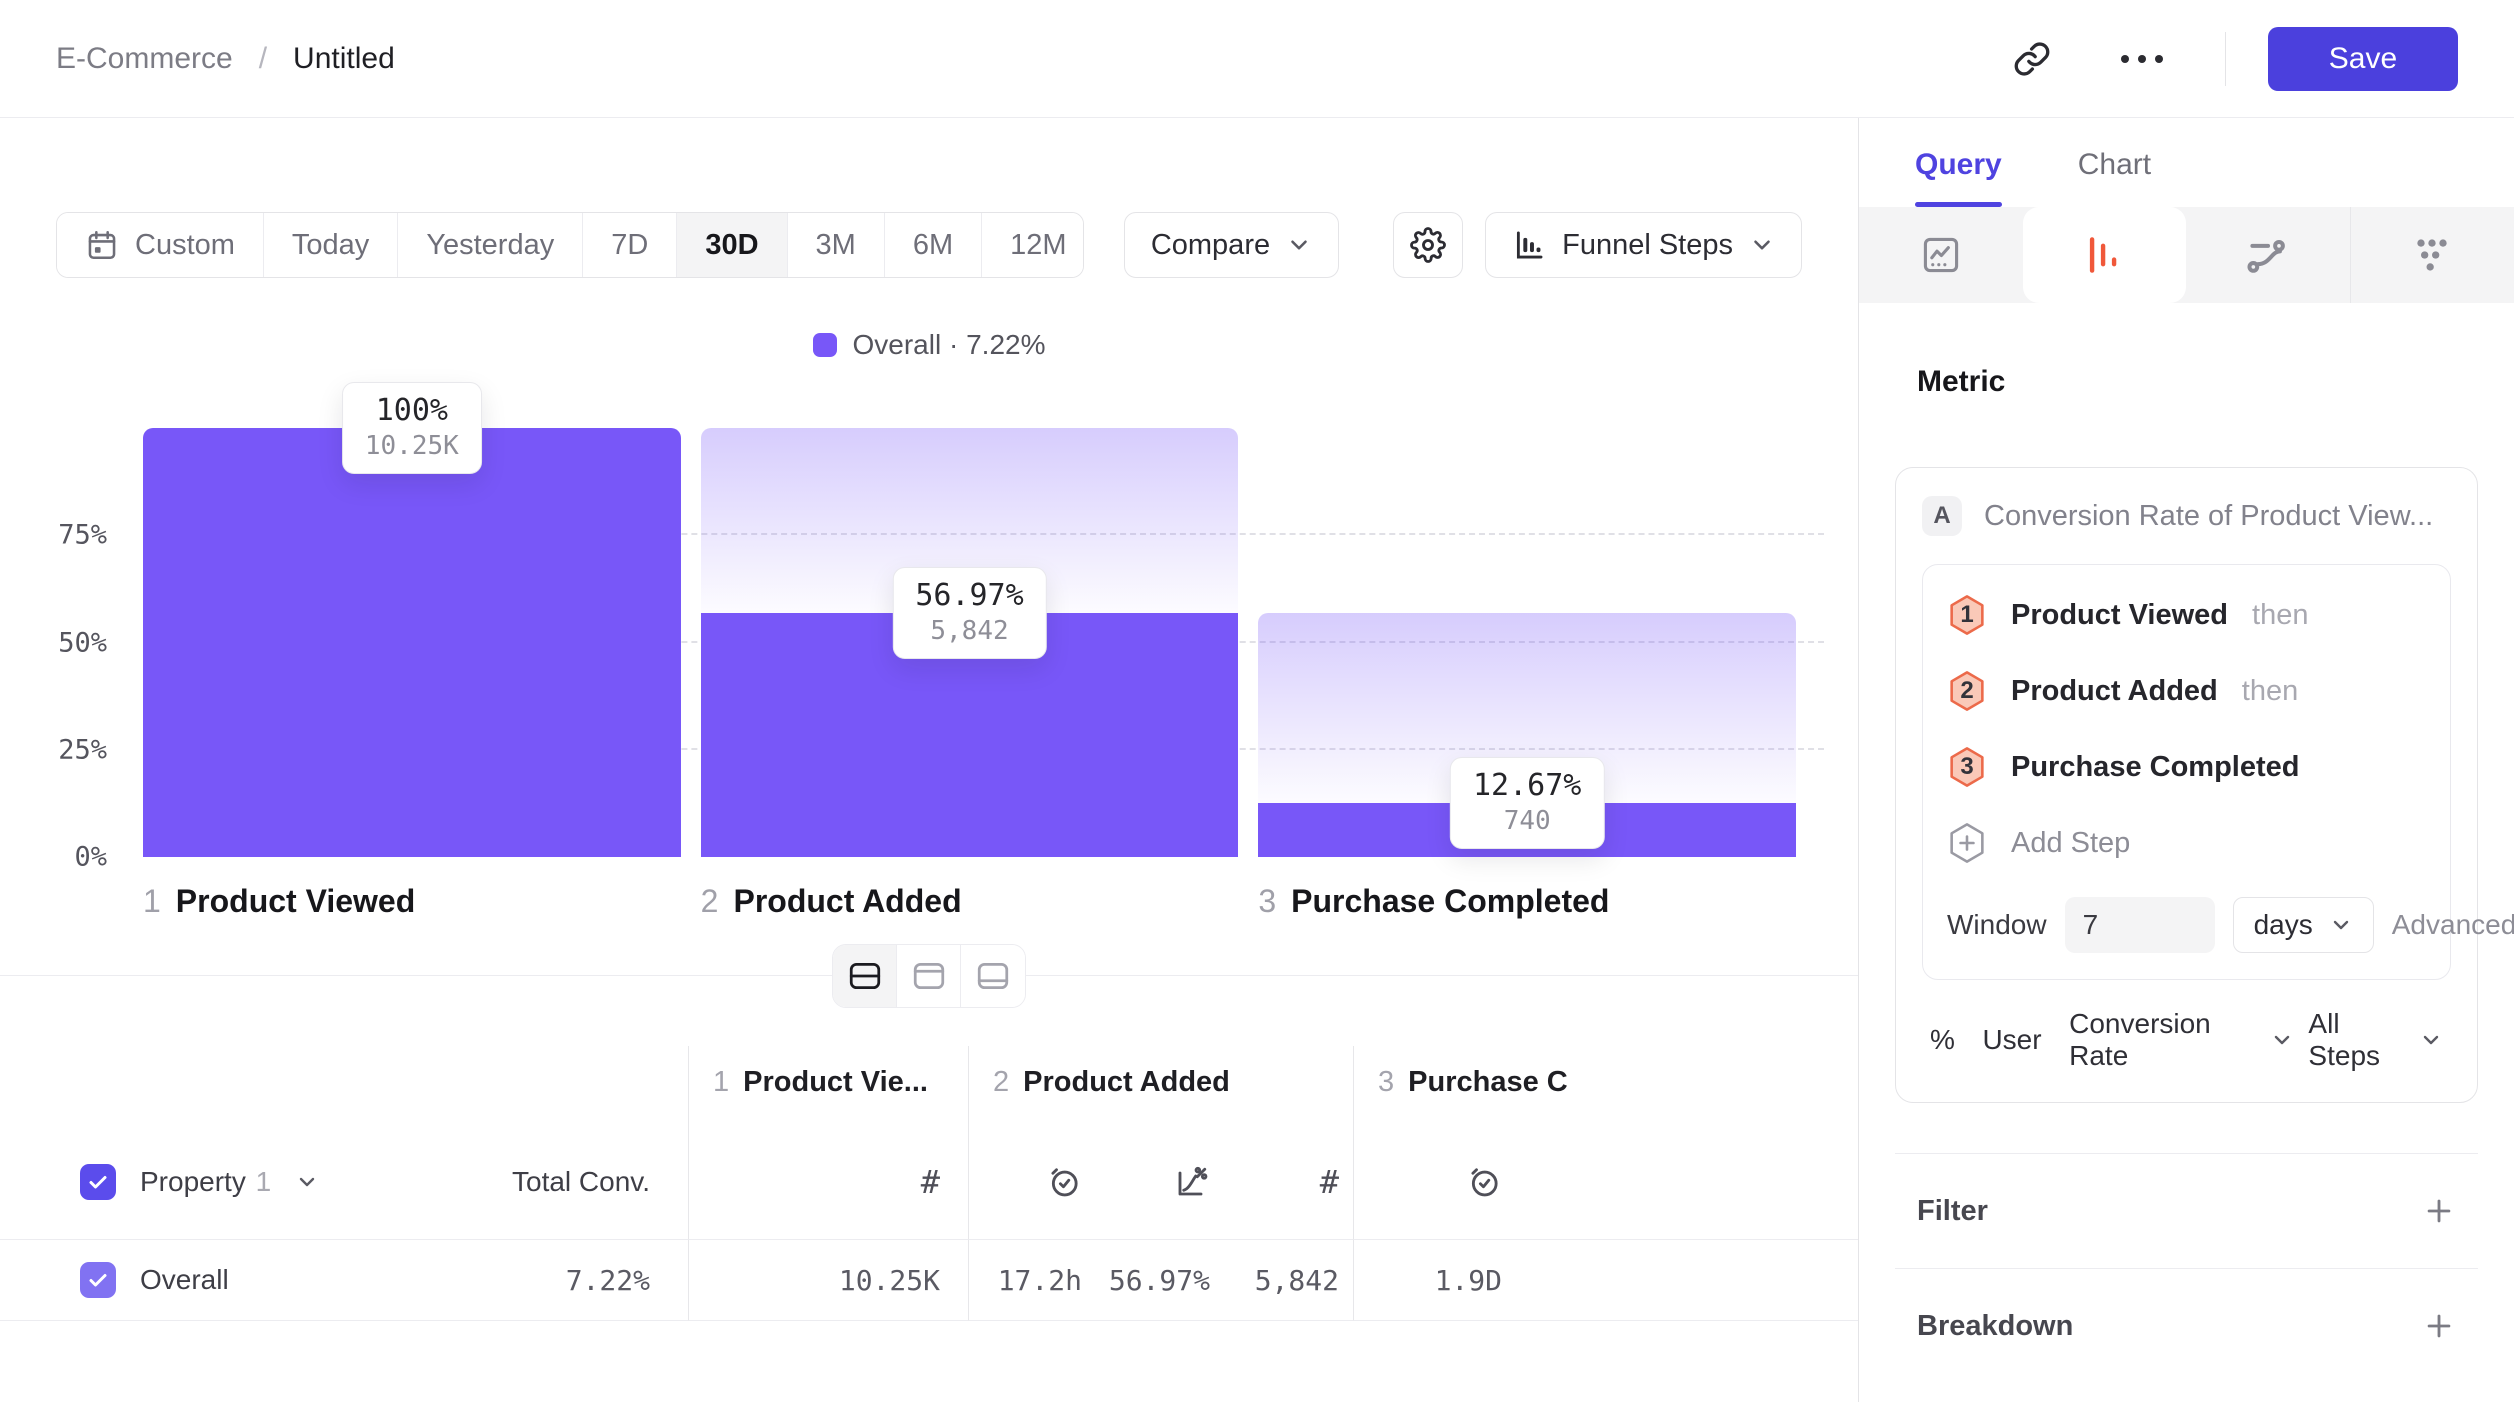  Describe the element at coordinates (969, 612) in the screenshot. I see `bar-tooltip: 56.97% 5,842` at that location.